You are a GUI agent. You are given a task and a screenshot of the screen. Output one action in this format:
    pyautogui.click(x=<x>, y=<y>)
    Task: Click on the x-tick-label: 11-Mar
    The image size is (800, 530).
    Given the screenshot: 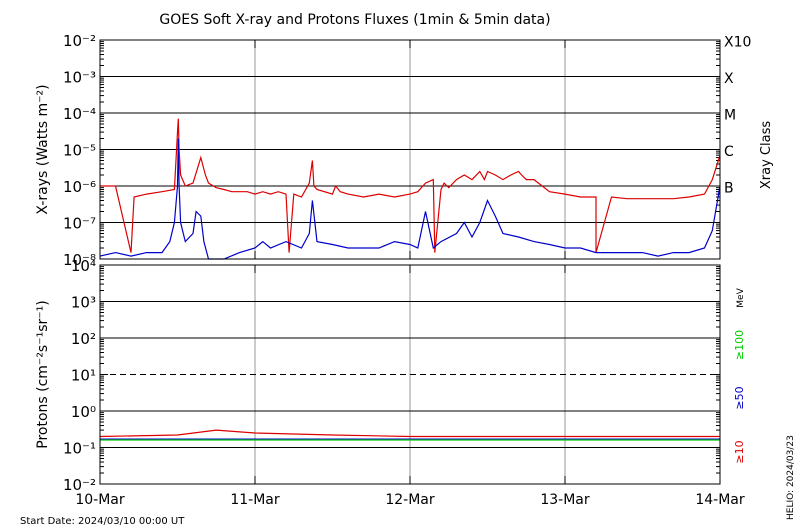 What is the action you would take?
    pyautogui.click(x=255, y=500)
    